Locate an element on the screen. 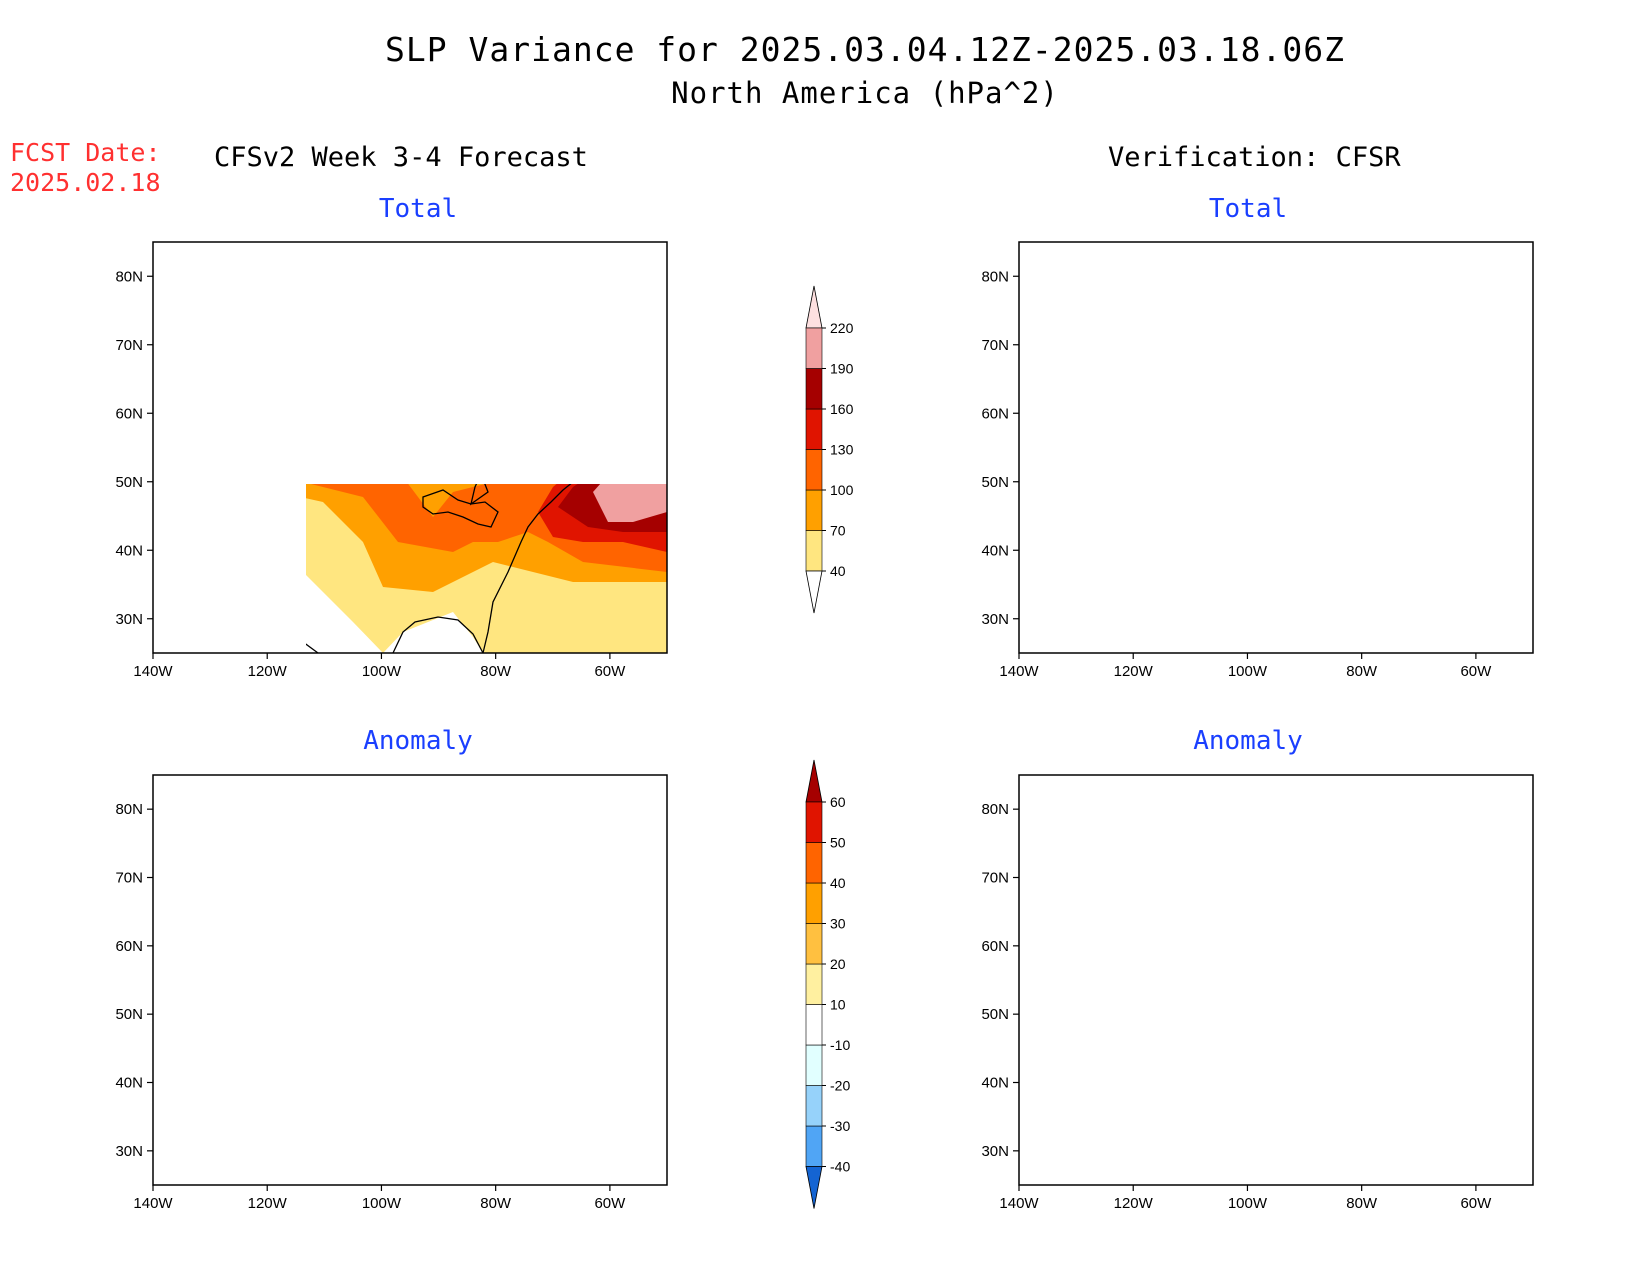 This screenshot has width=1650, height=1275. colorbar-tick-label: 160 is located at coordinates (842, 409).